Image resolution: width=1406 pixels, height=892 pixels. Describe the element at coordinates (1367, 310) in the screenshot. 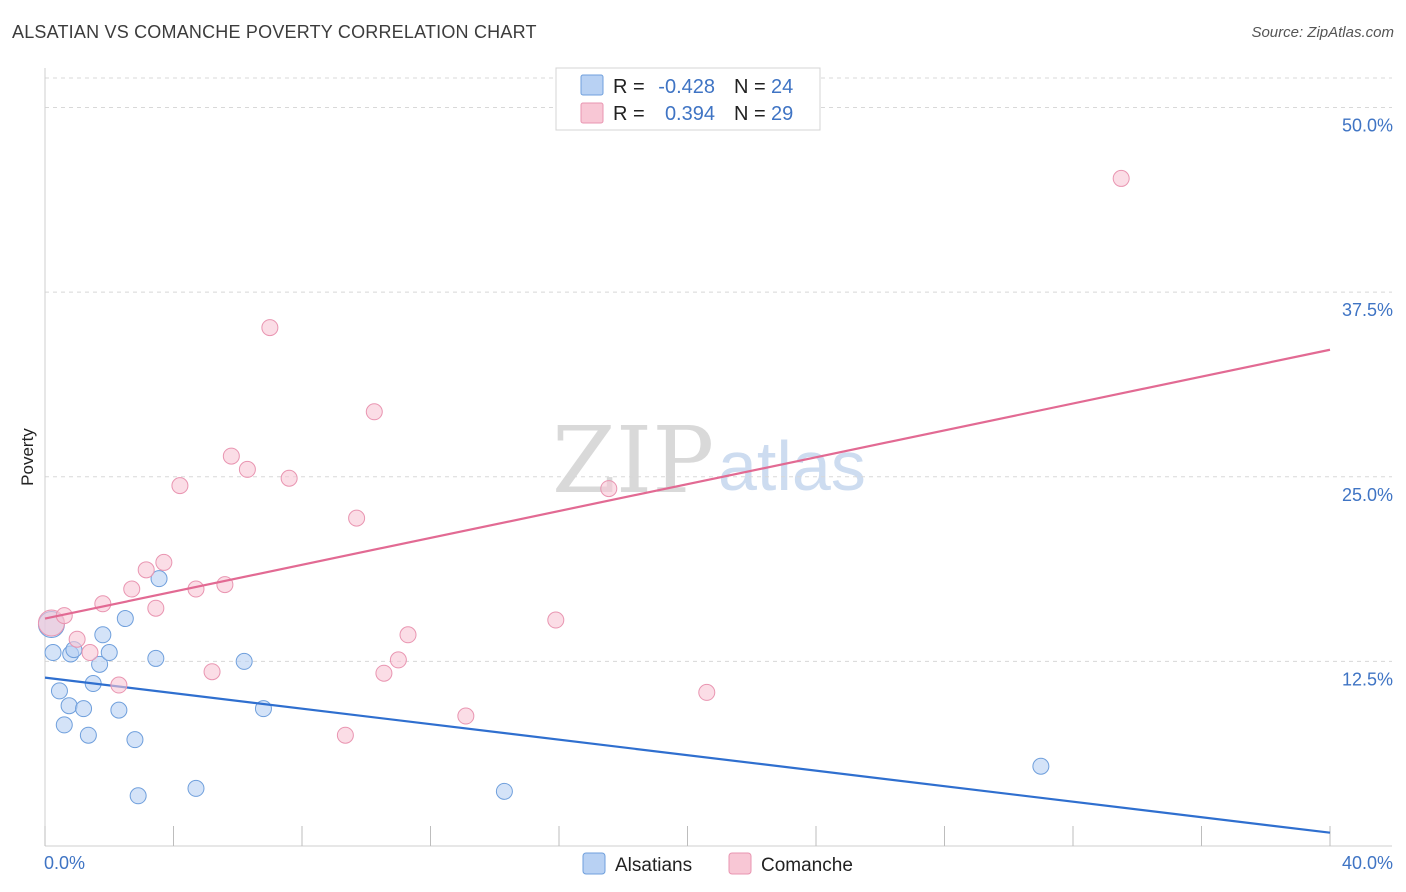

I see `y-tick-label: 37.5%` at that location.